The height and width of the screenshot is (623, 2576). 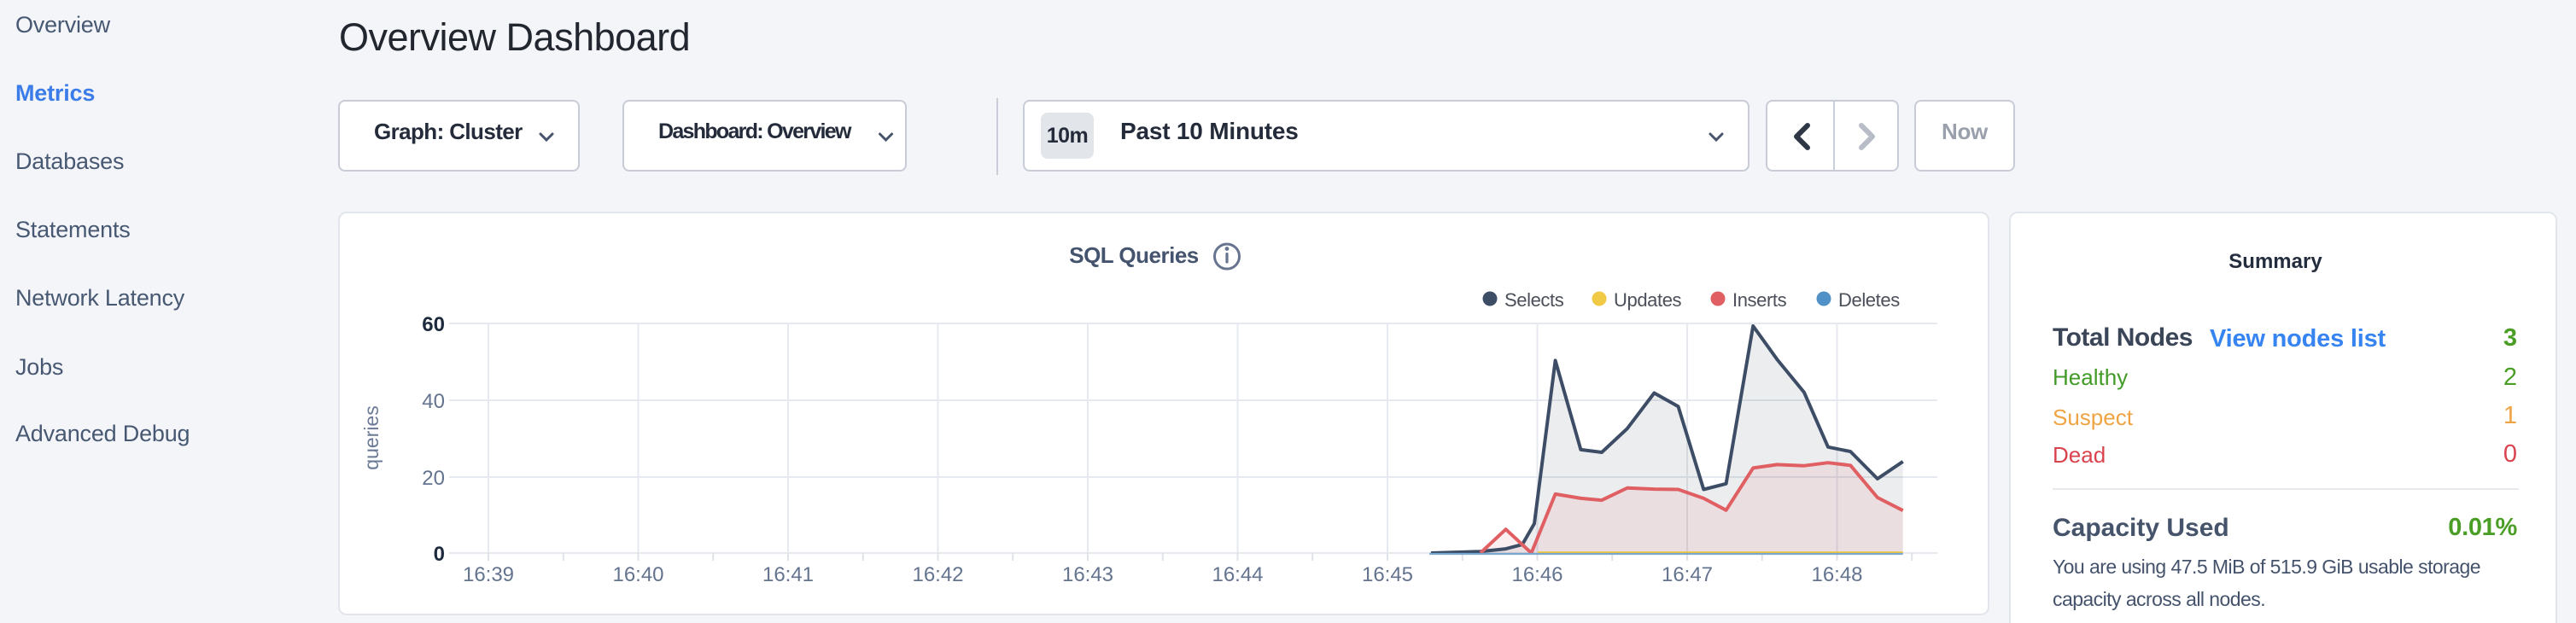 I want to click on svg-text: 16:43, so click(x=1087, y=574).